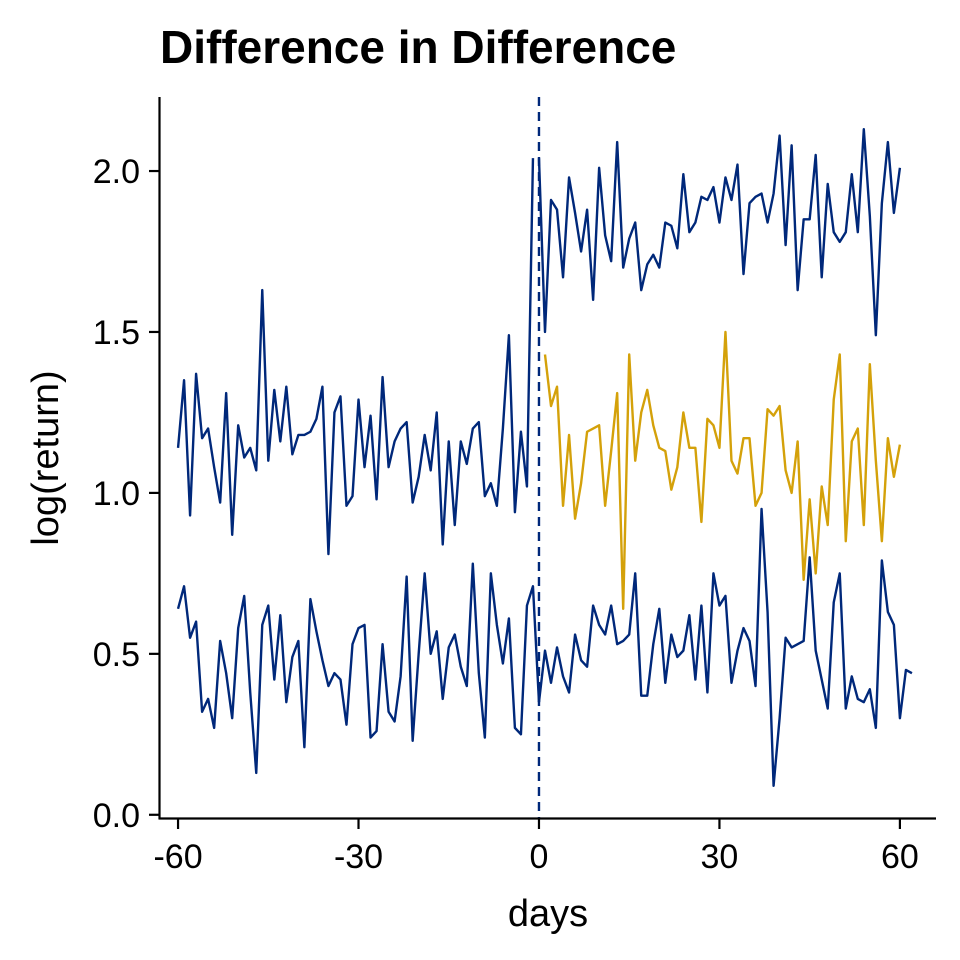 This screenshot has width=960, height=960. I want to click on y-tick-label: 1.0, so click(116, 494).